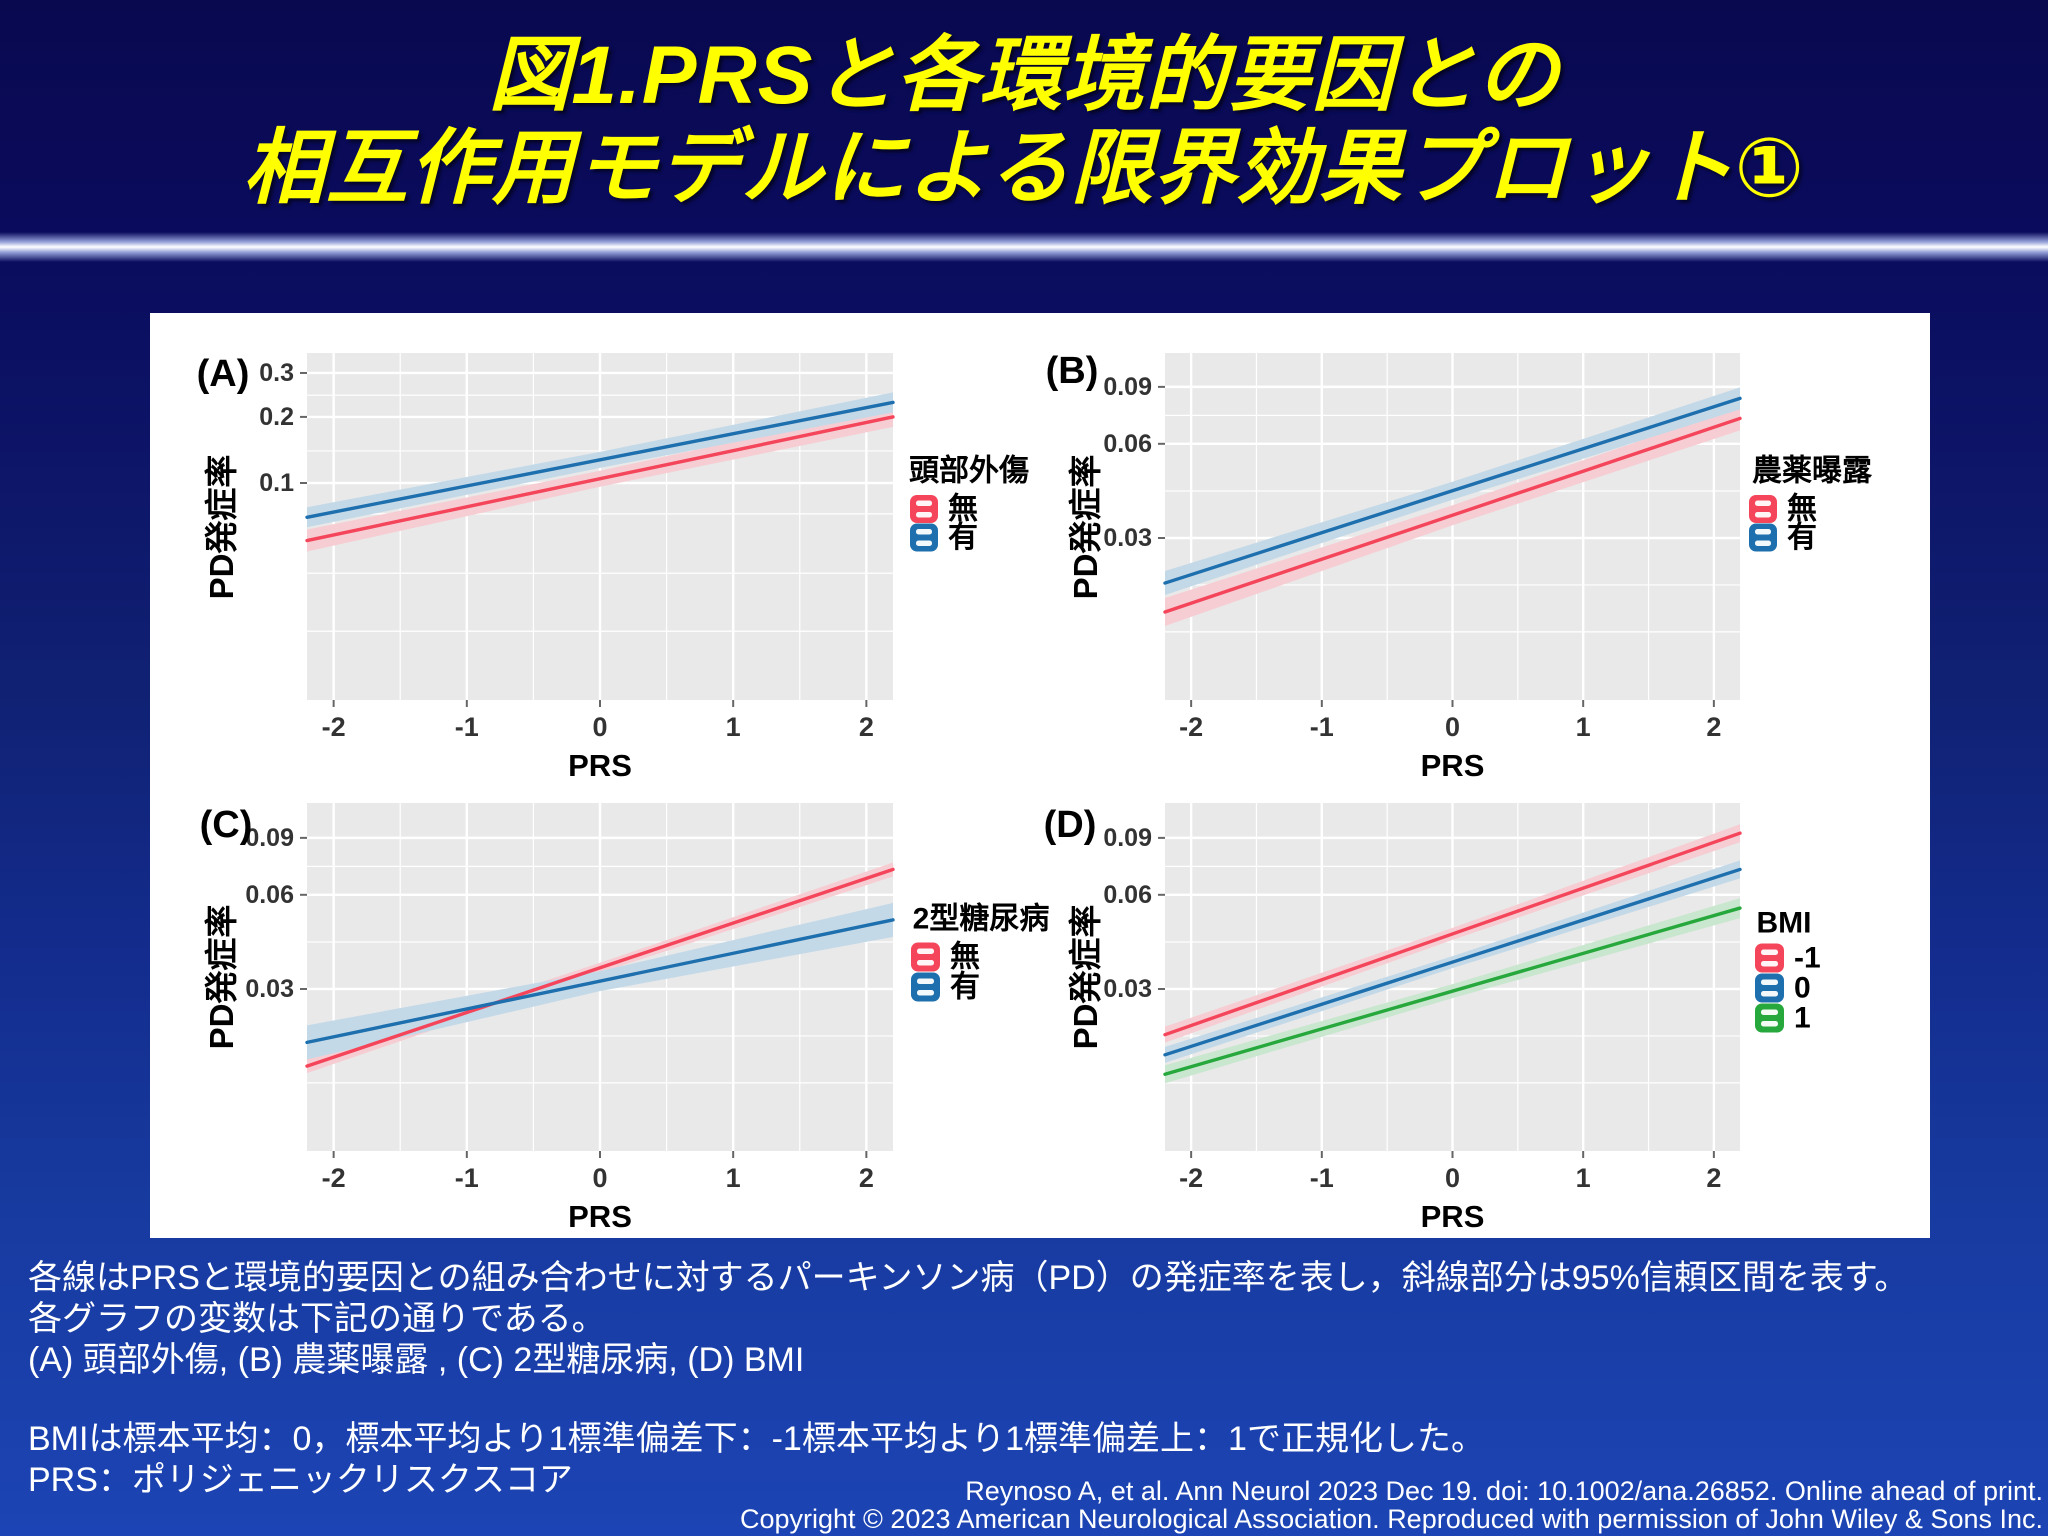 The height and width of the screenshot is (1536, 2048). Describe the element at coordinates (226, 825) in the screenshot. I see `panel-label-C: (C)` at that location.